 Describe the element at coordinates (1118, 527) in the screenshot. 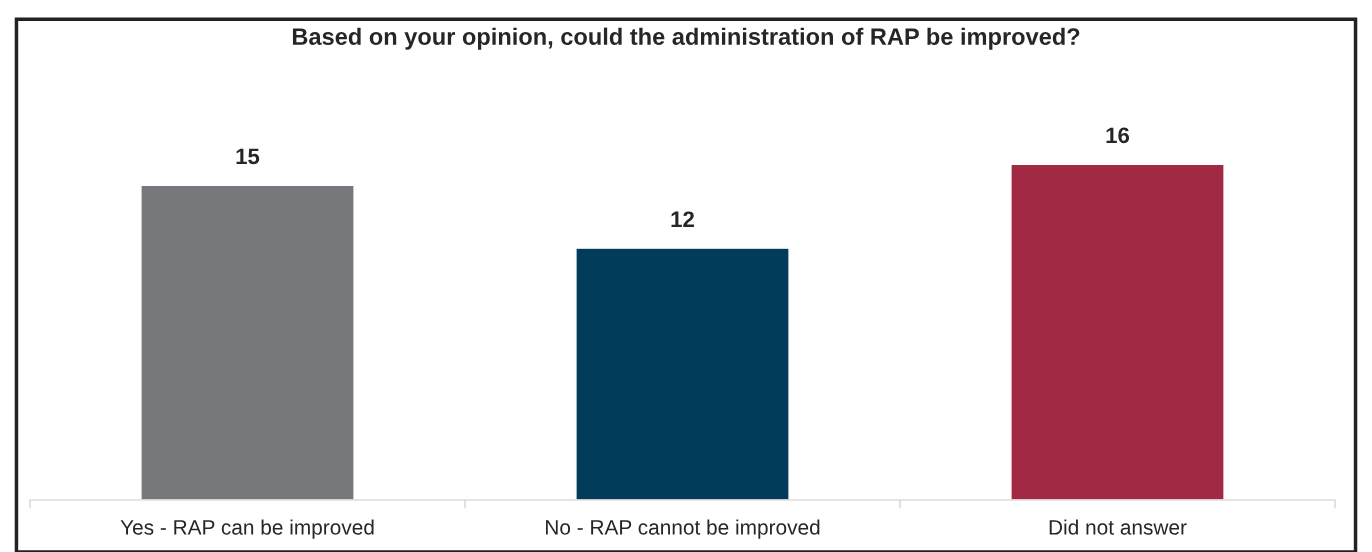

I see `x-tick-label: Did not answer` at that location.